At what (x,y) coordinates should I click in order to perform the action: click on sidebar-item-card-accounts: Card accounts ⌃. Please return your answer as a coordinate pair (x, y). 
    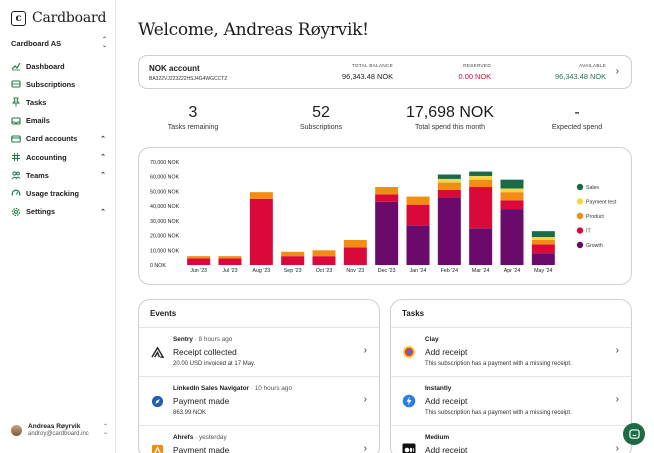
    Looking at the image, I should click on (58, 139).